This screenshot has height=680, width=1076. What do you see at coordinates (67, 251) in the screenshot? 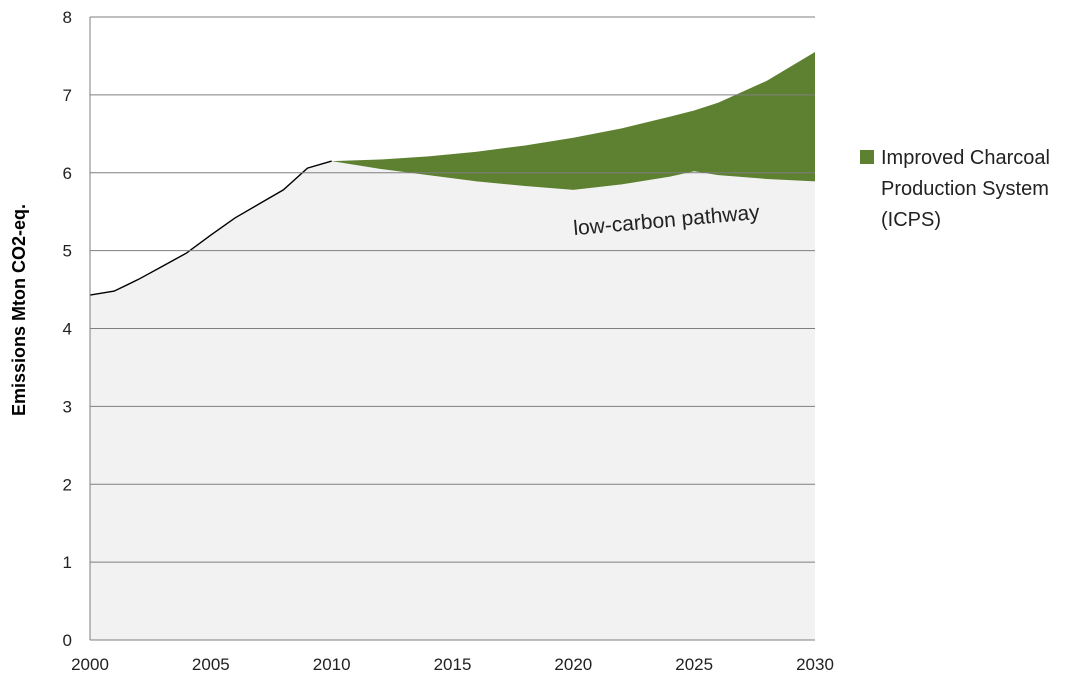
I see `y-tick-5: 5` at bounding box center [67, 251].